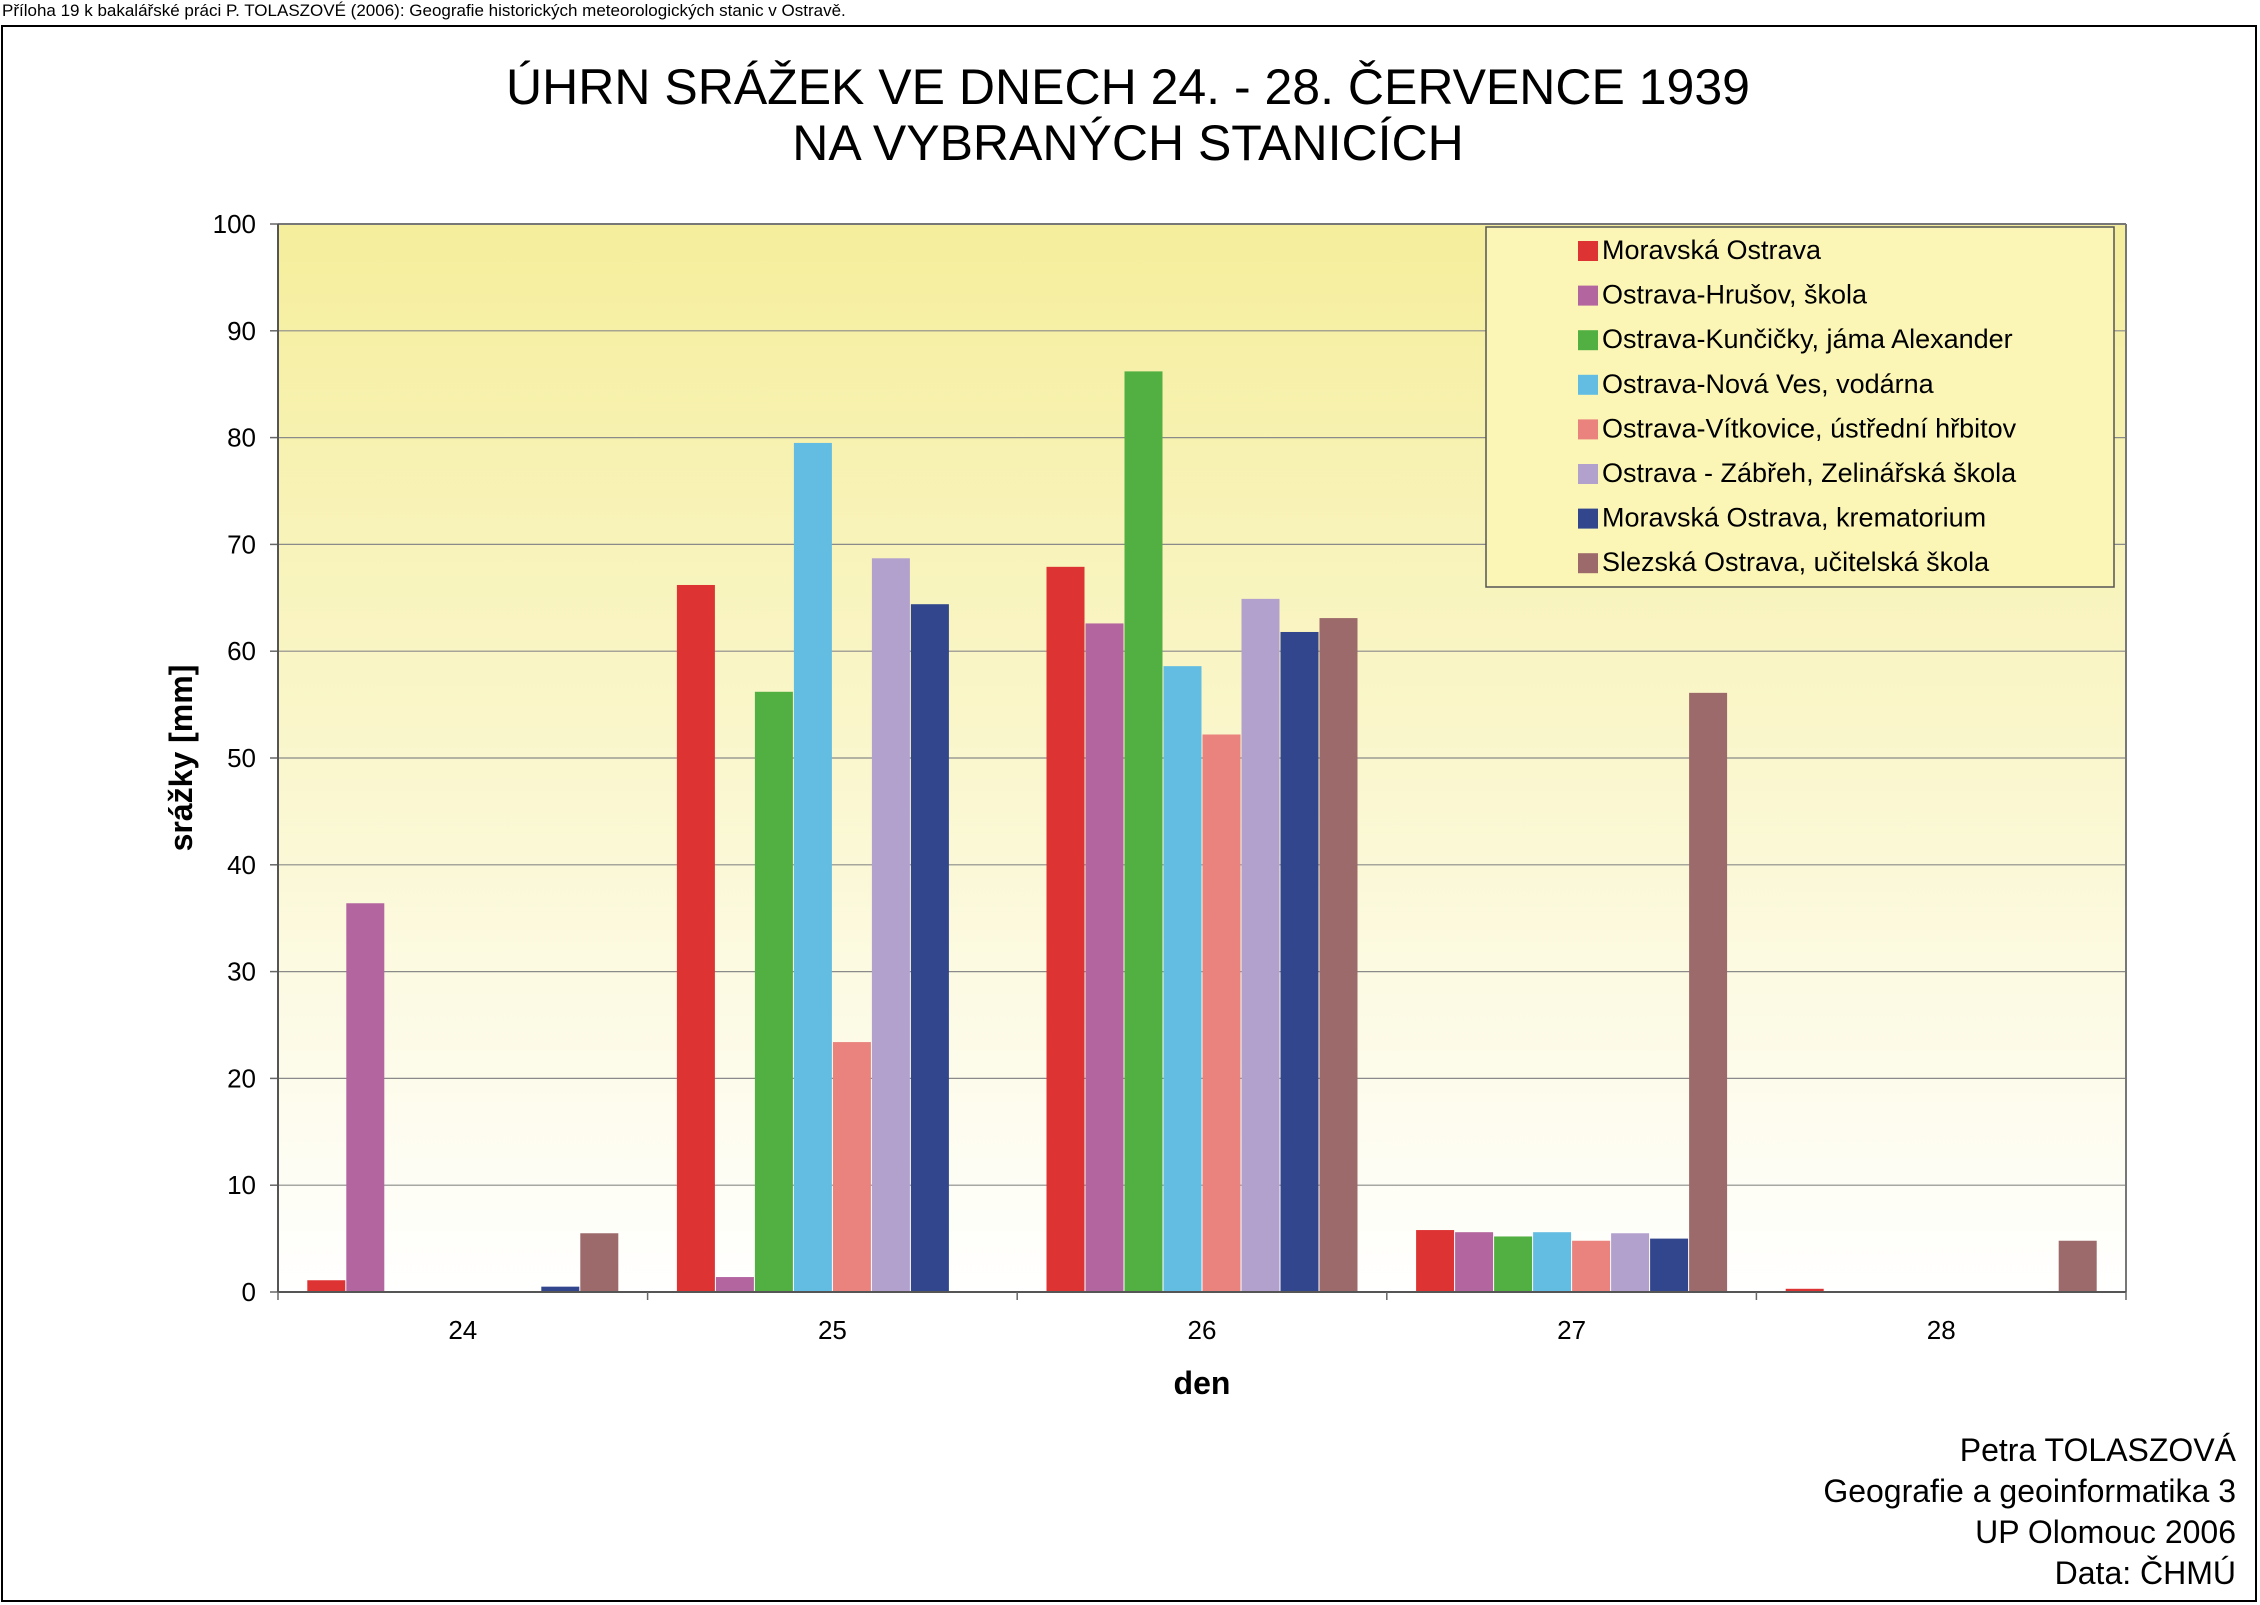 The height and width of the screenshot is (1605, 2260). Describe the element at coordinates (1202, 1383) in the screenshot. I see `x-axis-label: den` at that location.